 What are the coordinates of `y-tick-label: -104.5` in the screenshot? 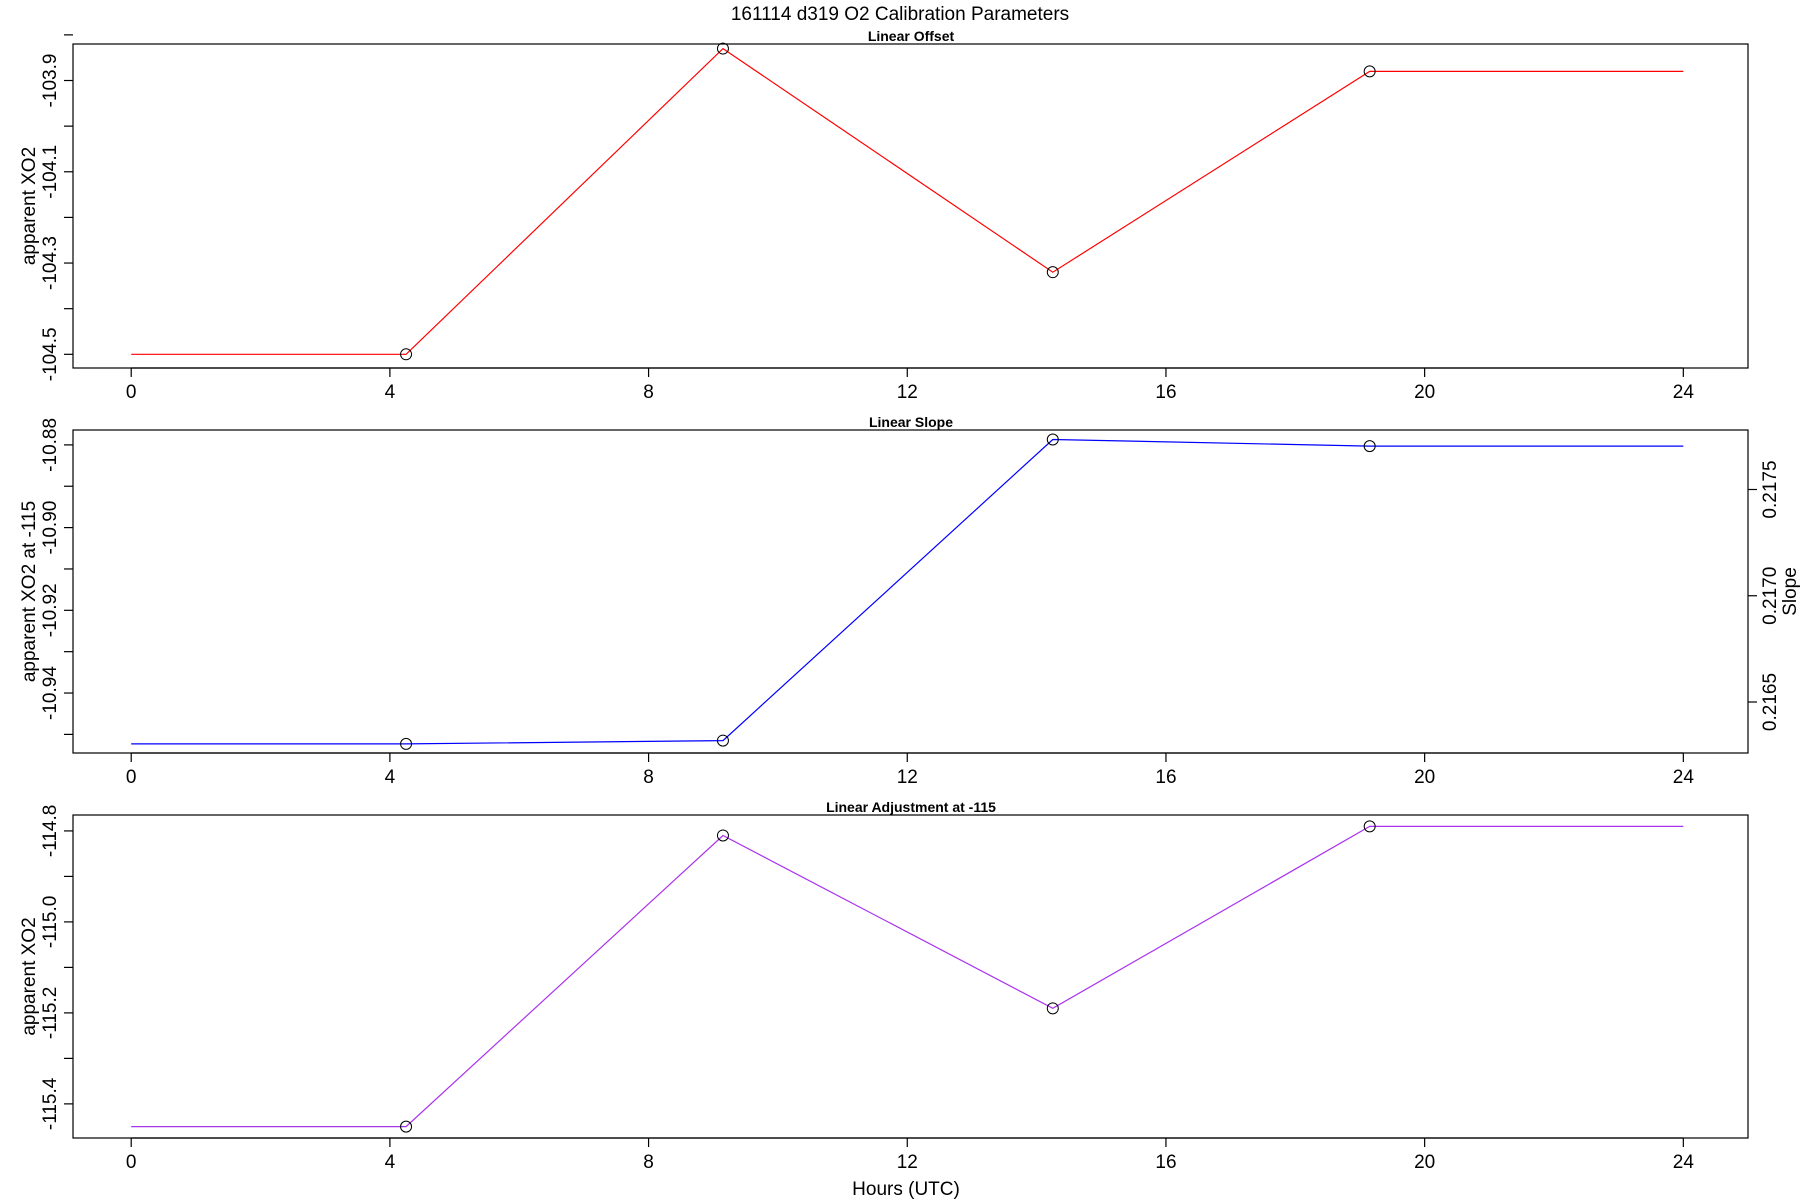 It's located at (50, 354).